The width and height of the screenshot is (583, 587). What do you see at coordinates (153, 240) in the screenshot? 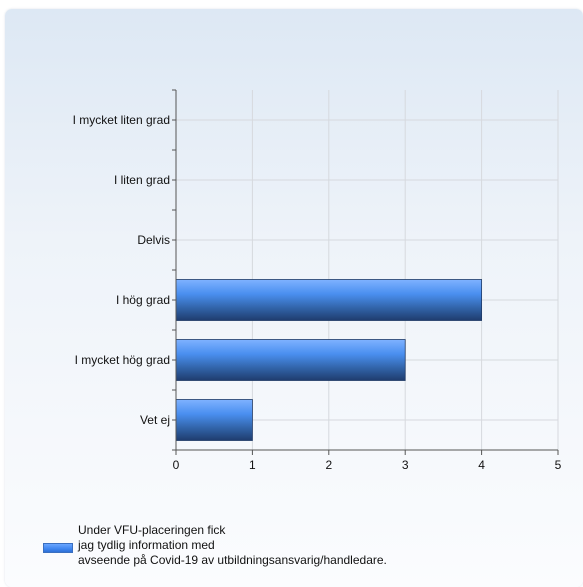
I see `y-tick-label: Delvis` at bounding box center [153, 240].